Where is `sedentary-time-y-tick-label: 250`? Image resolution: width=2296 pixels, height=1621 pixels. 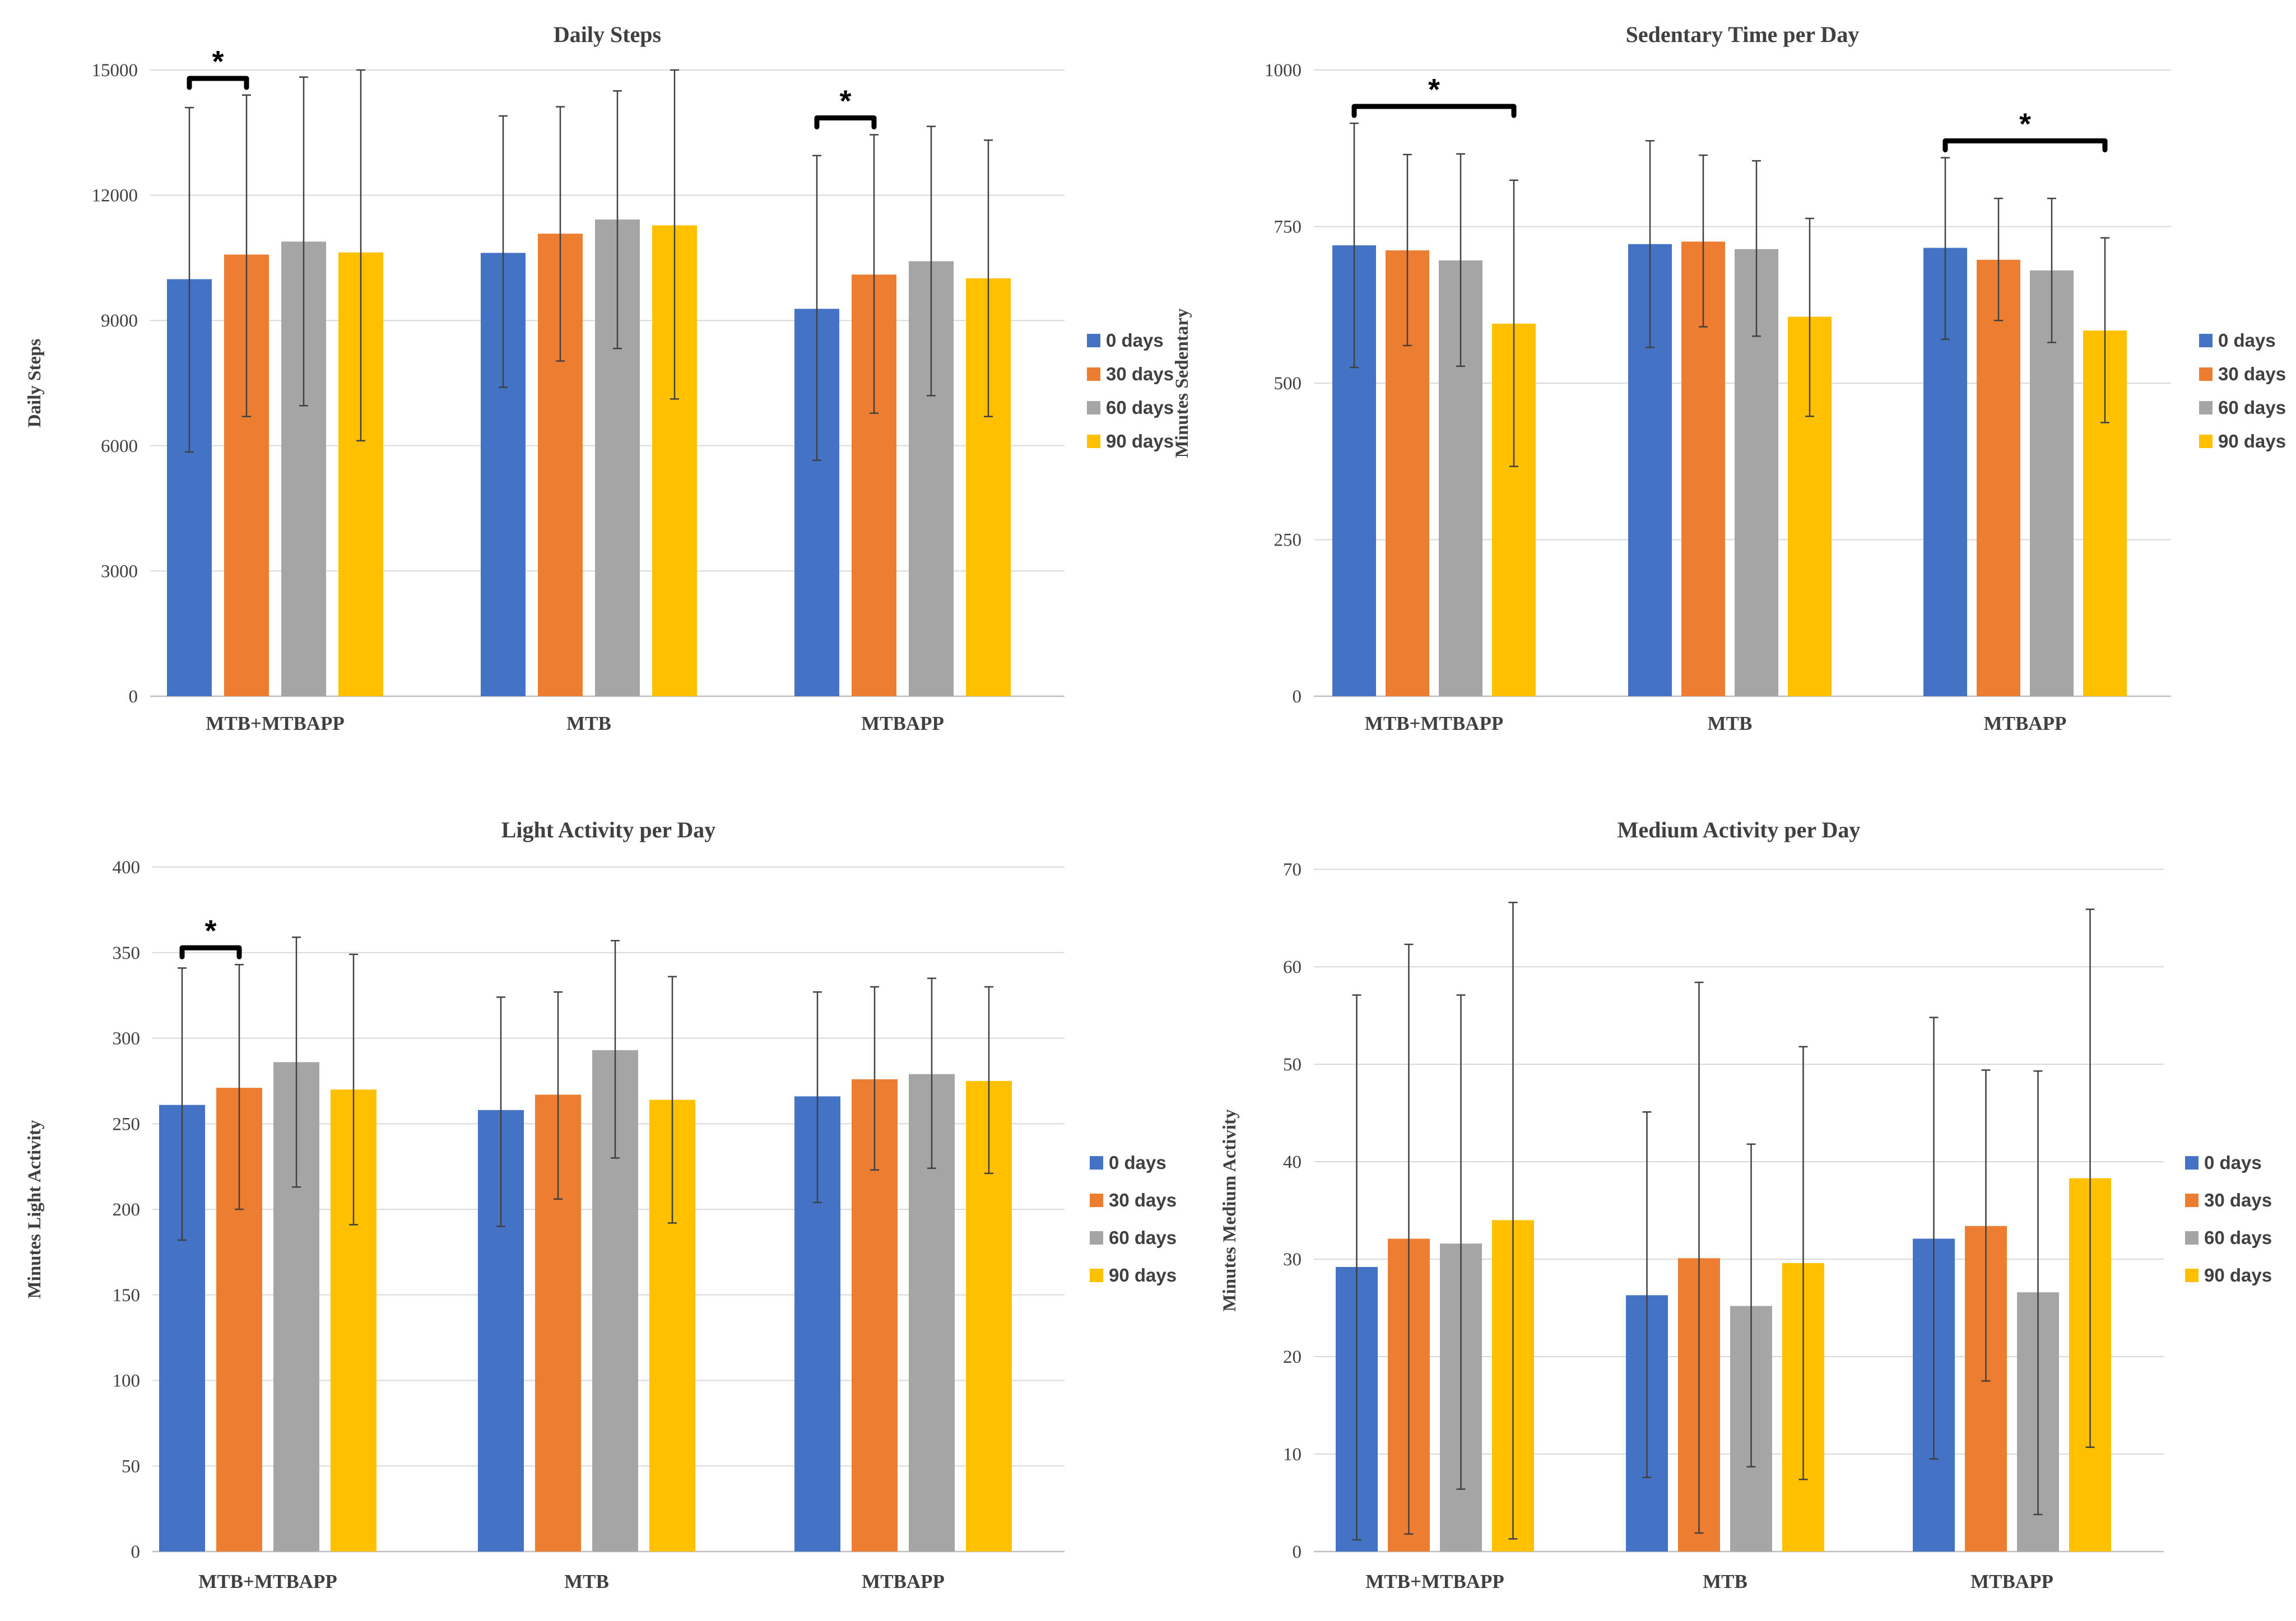 sedentary-time-y-tick-label: 250 is located at coordinates (1288, 540).